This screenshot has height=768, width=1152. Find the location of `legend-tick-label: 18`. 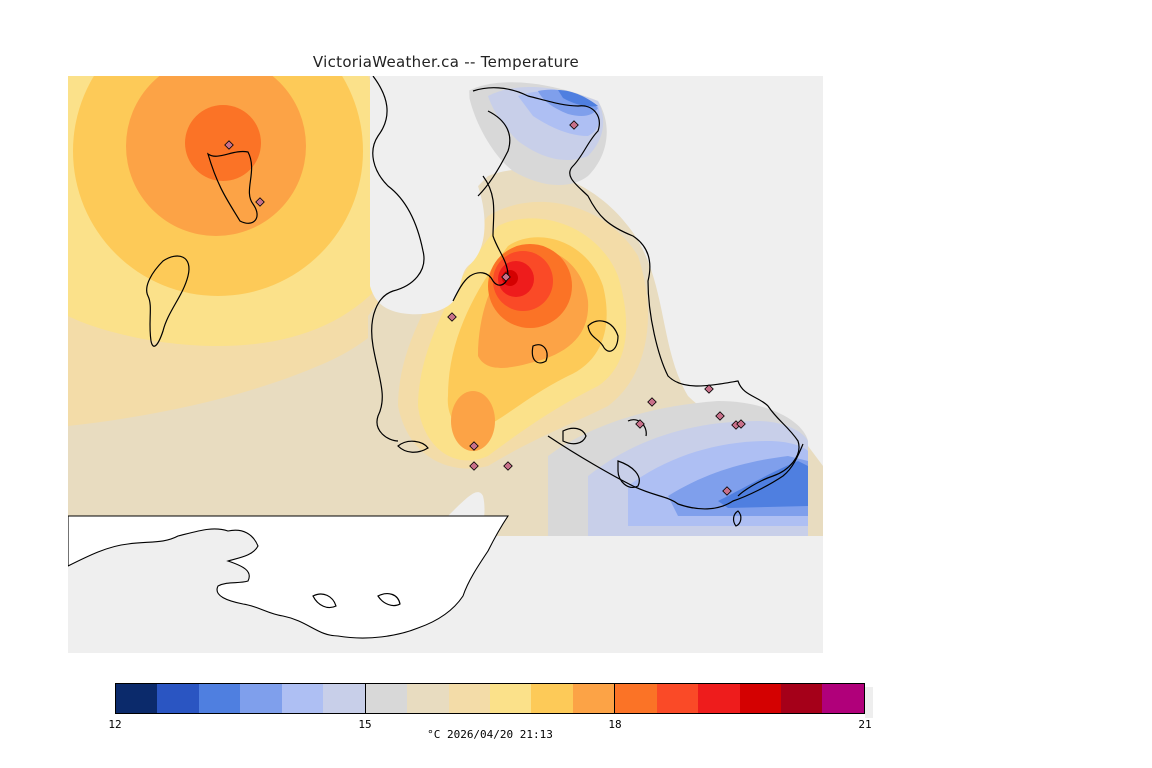

legend-tick-label: 18 is located at coordinates (615, 724).